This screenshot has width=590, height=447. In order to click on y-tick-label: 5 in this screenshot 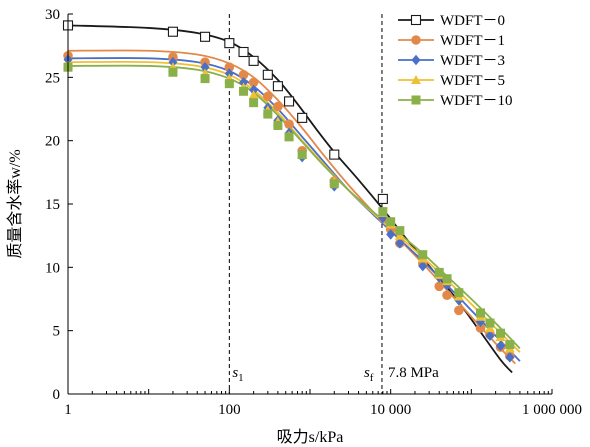, I will do `click(57, 332)`.